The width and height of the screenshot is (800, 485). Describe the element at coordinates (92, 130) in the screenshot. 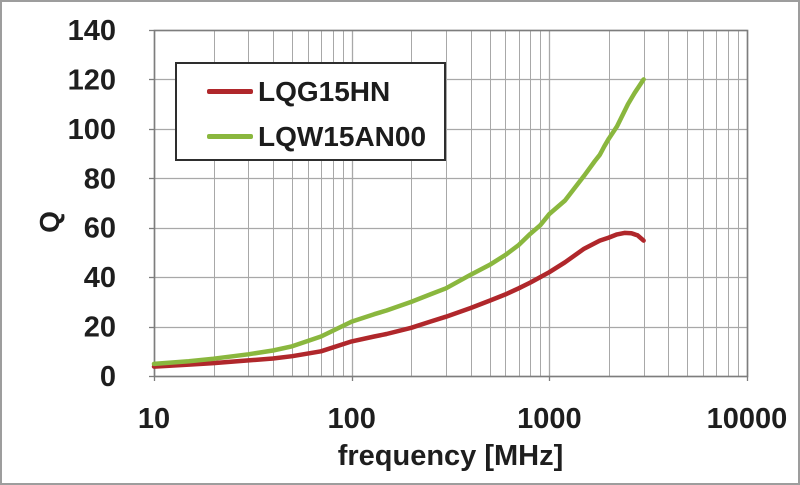

I see `y-tick-label: 100` at that location.